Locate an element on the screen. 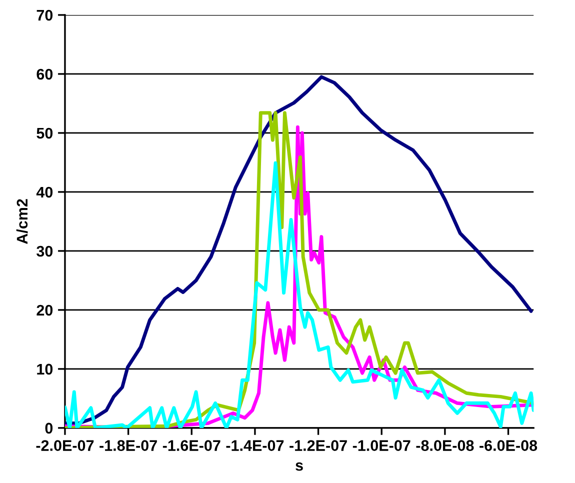 The image size is (575, 483). x-tick-label: -1.8E-07 is located at coordinates (128, 445).